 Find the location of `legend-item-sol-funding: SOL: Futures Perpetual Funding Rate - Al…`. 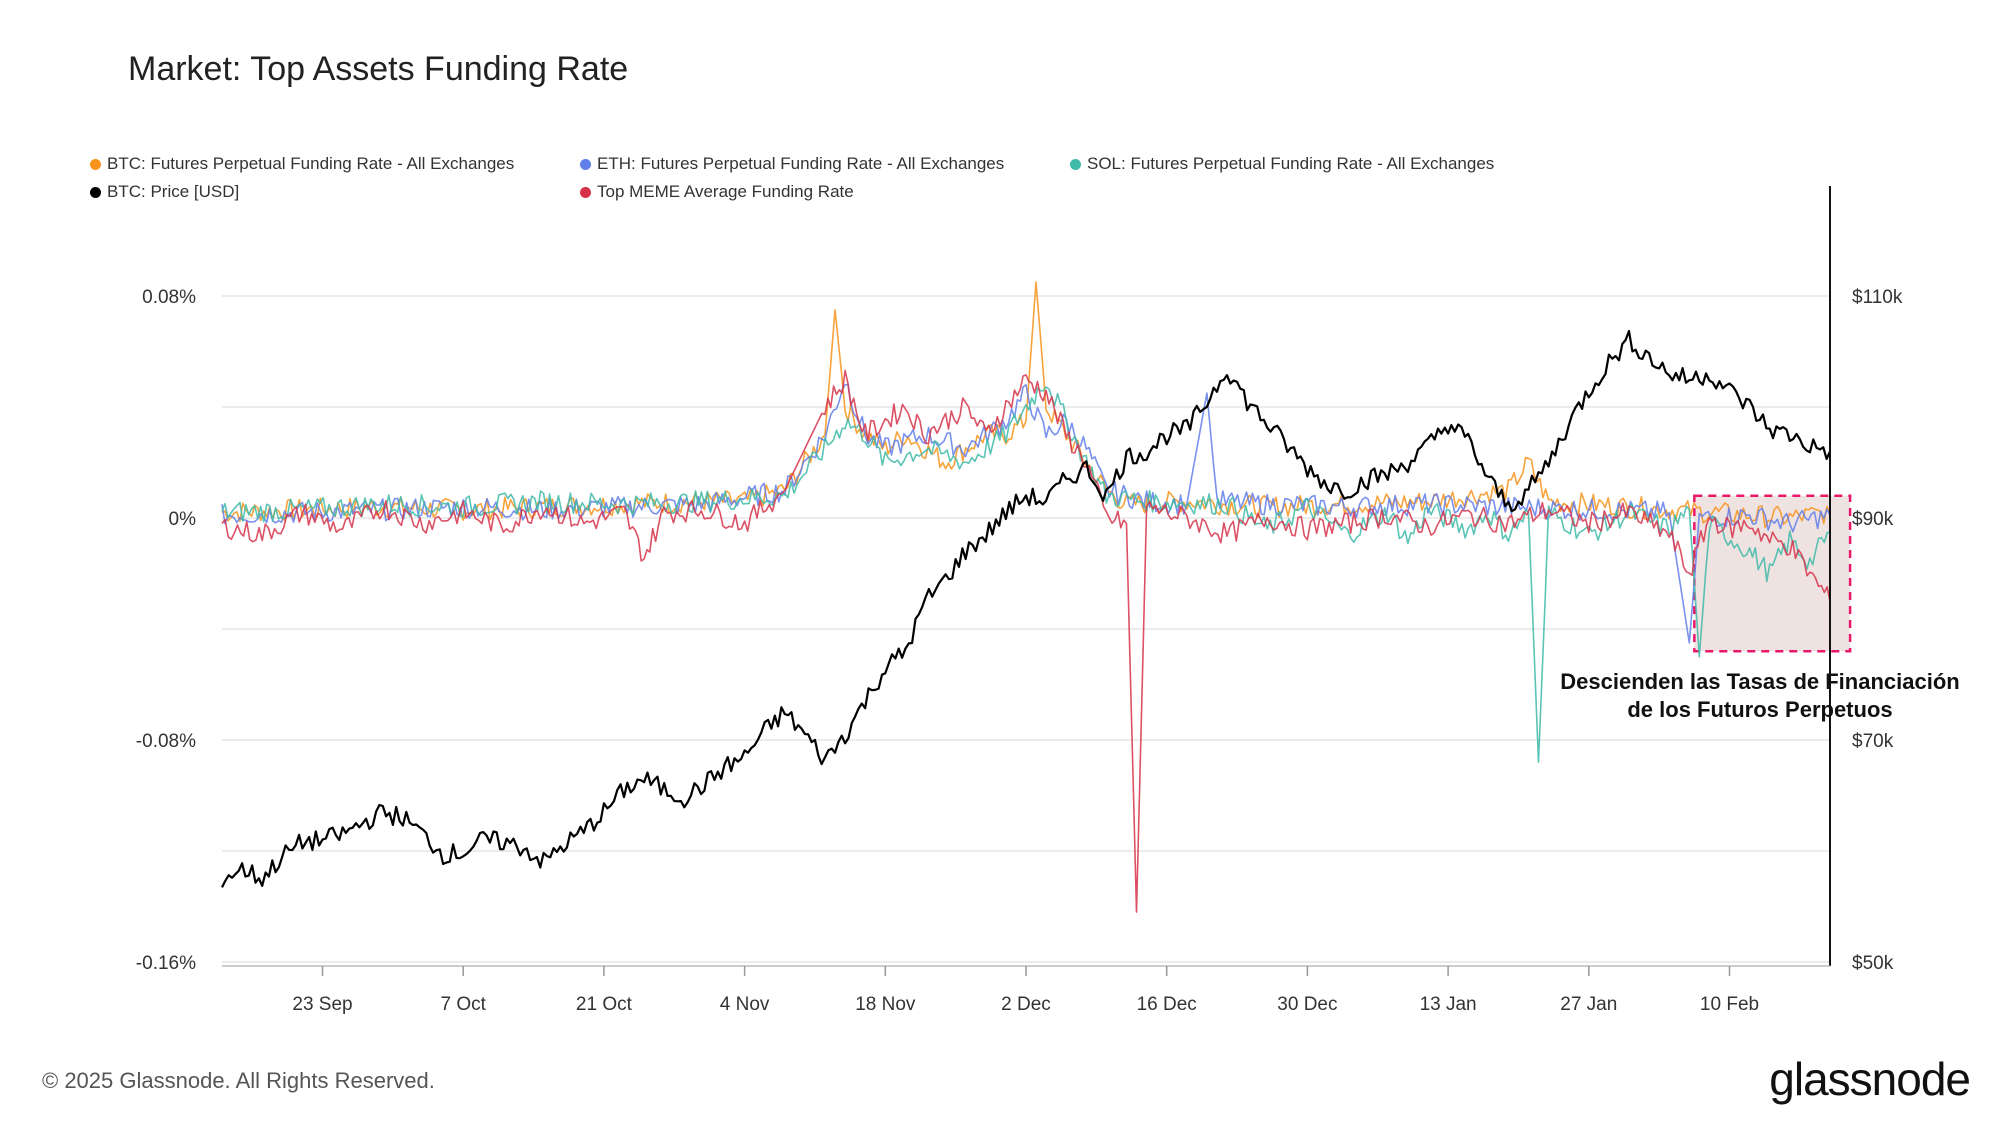

legend-item-sol-funding: SOL: Futures Perpetual Funding Rate - Al… is located at coordinates (1282, 164).